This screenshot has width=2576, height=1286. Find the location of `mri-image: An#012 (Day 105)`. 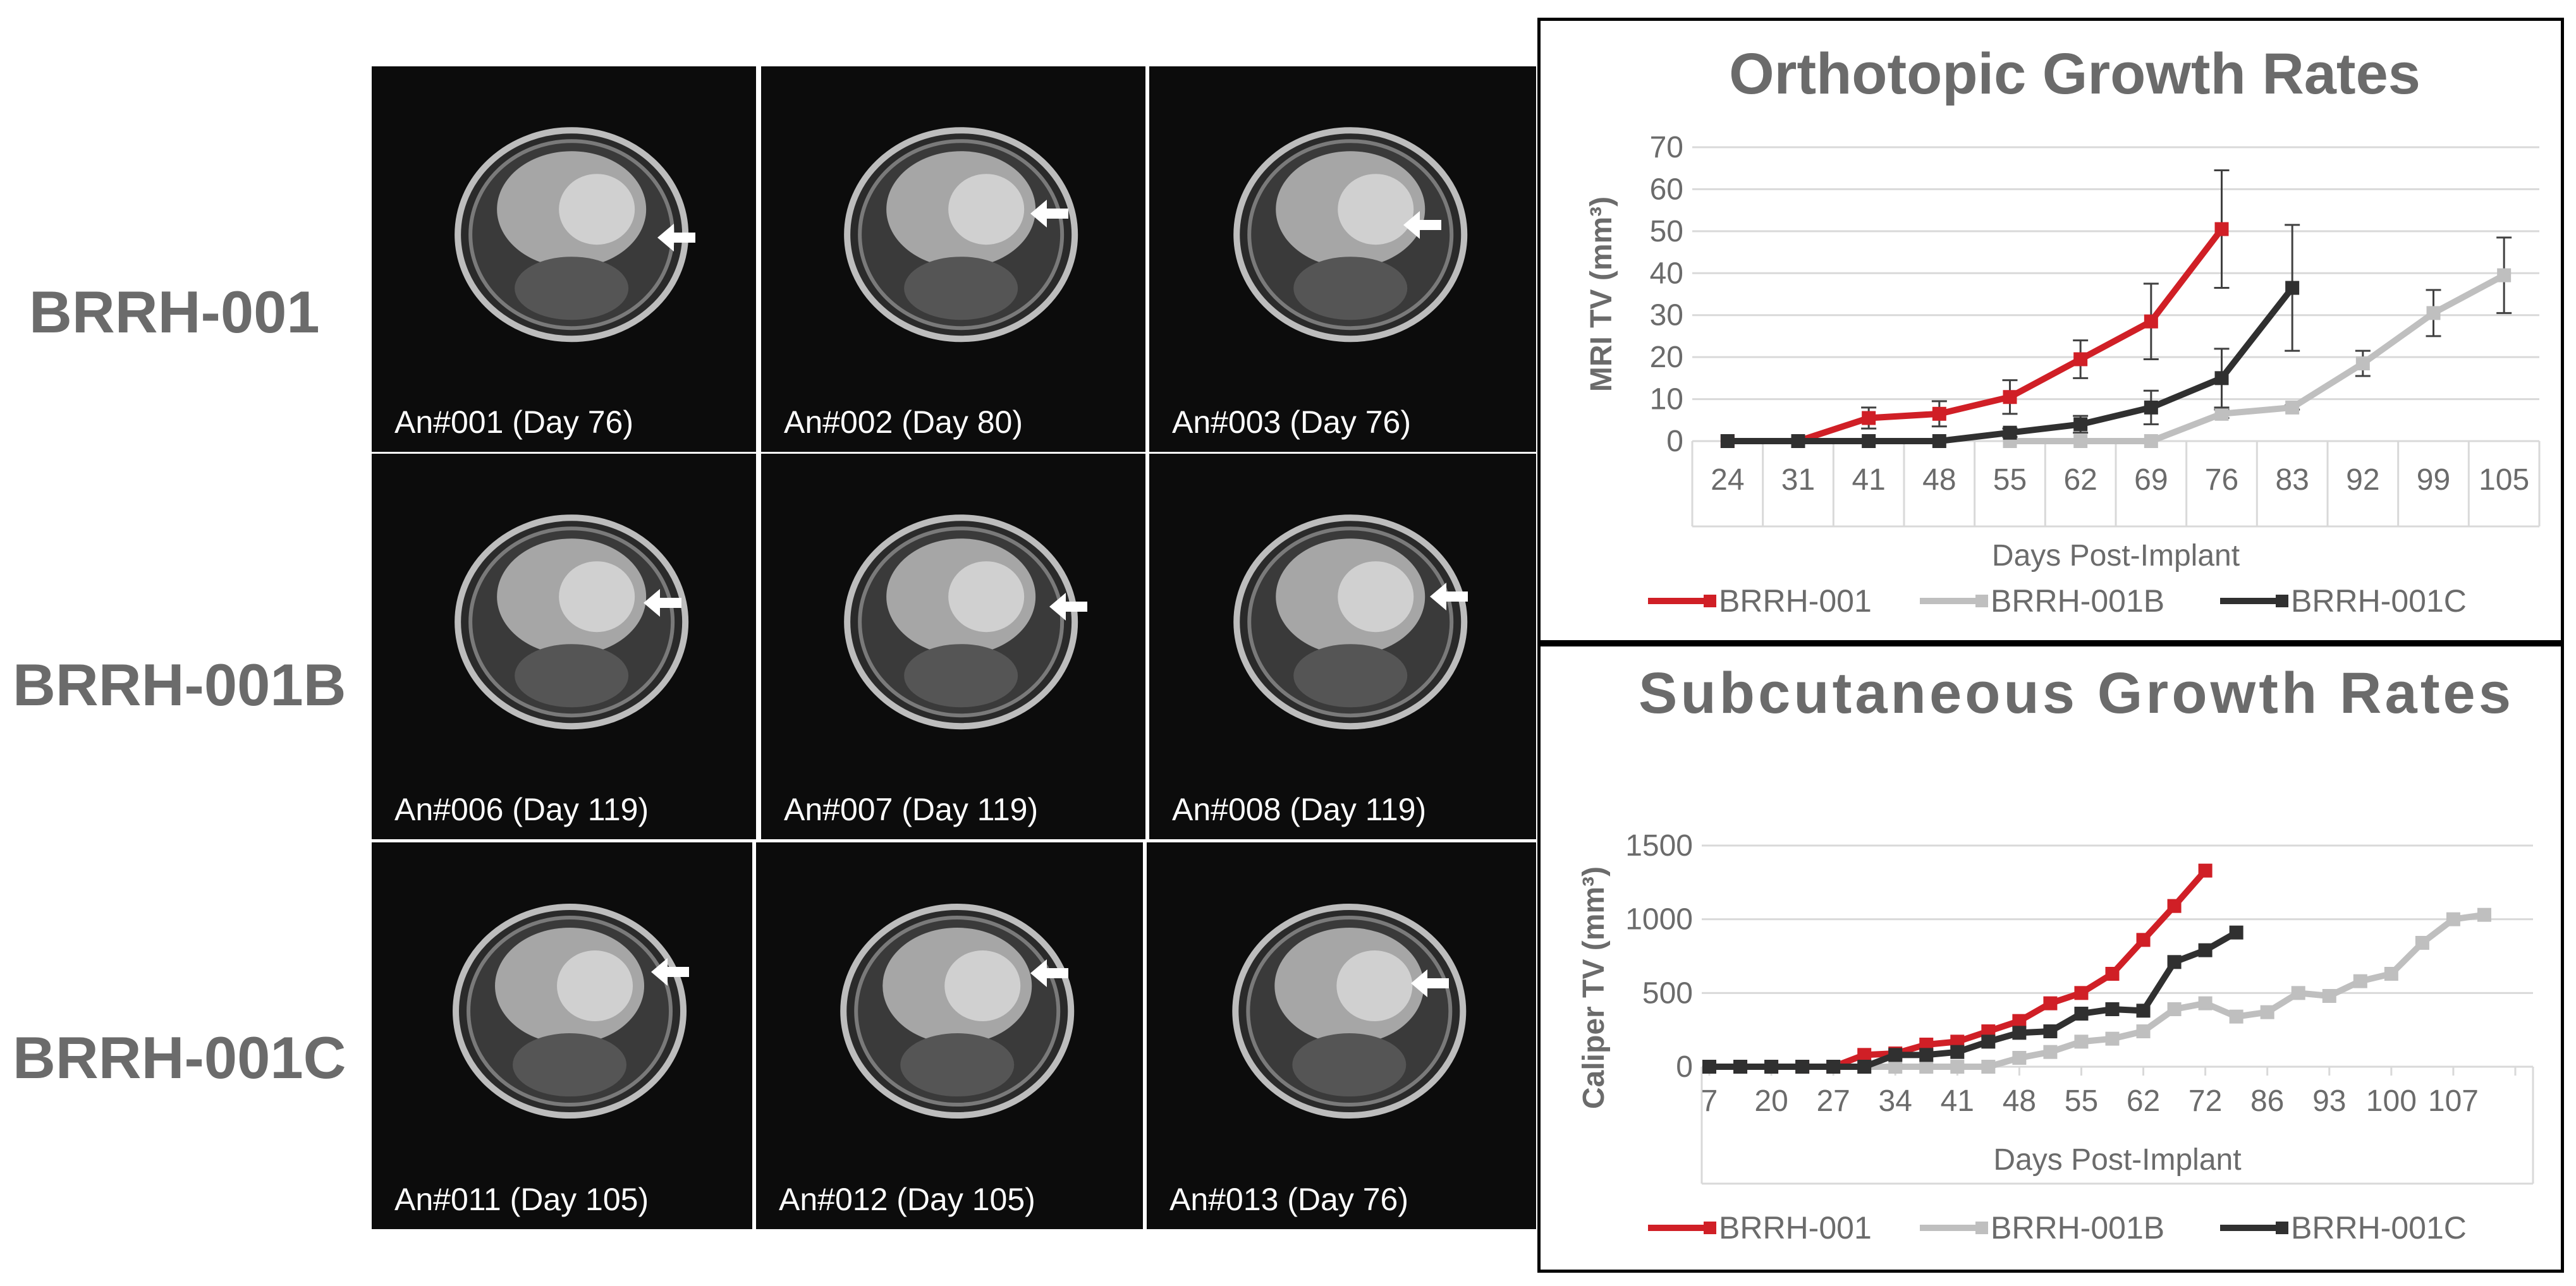

mri-image: An#012 (Day 105) is located at coordinates (949, 1035).